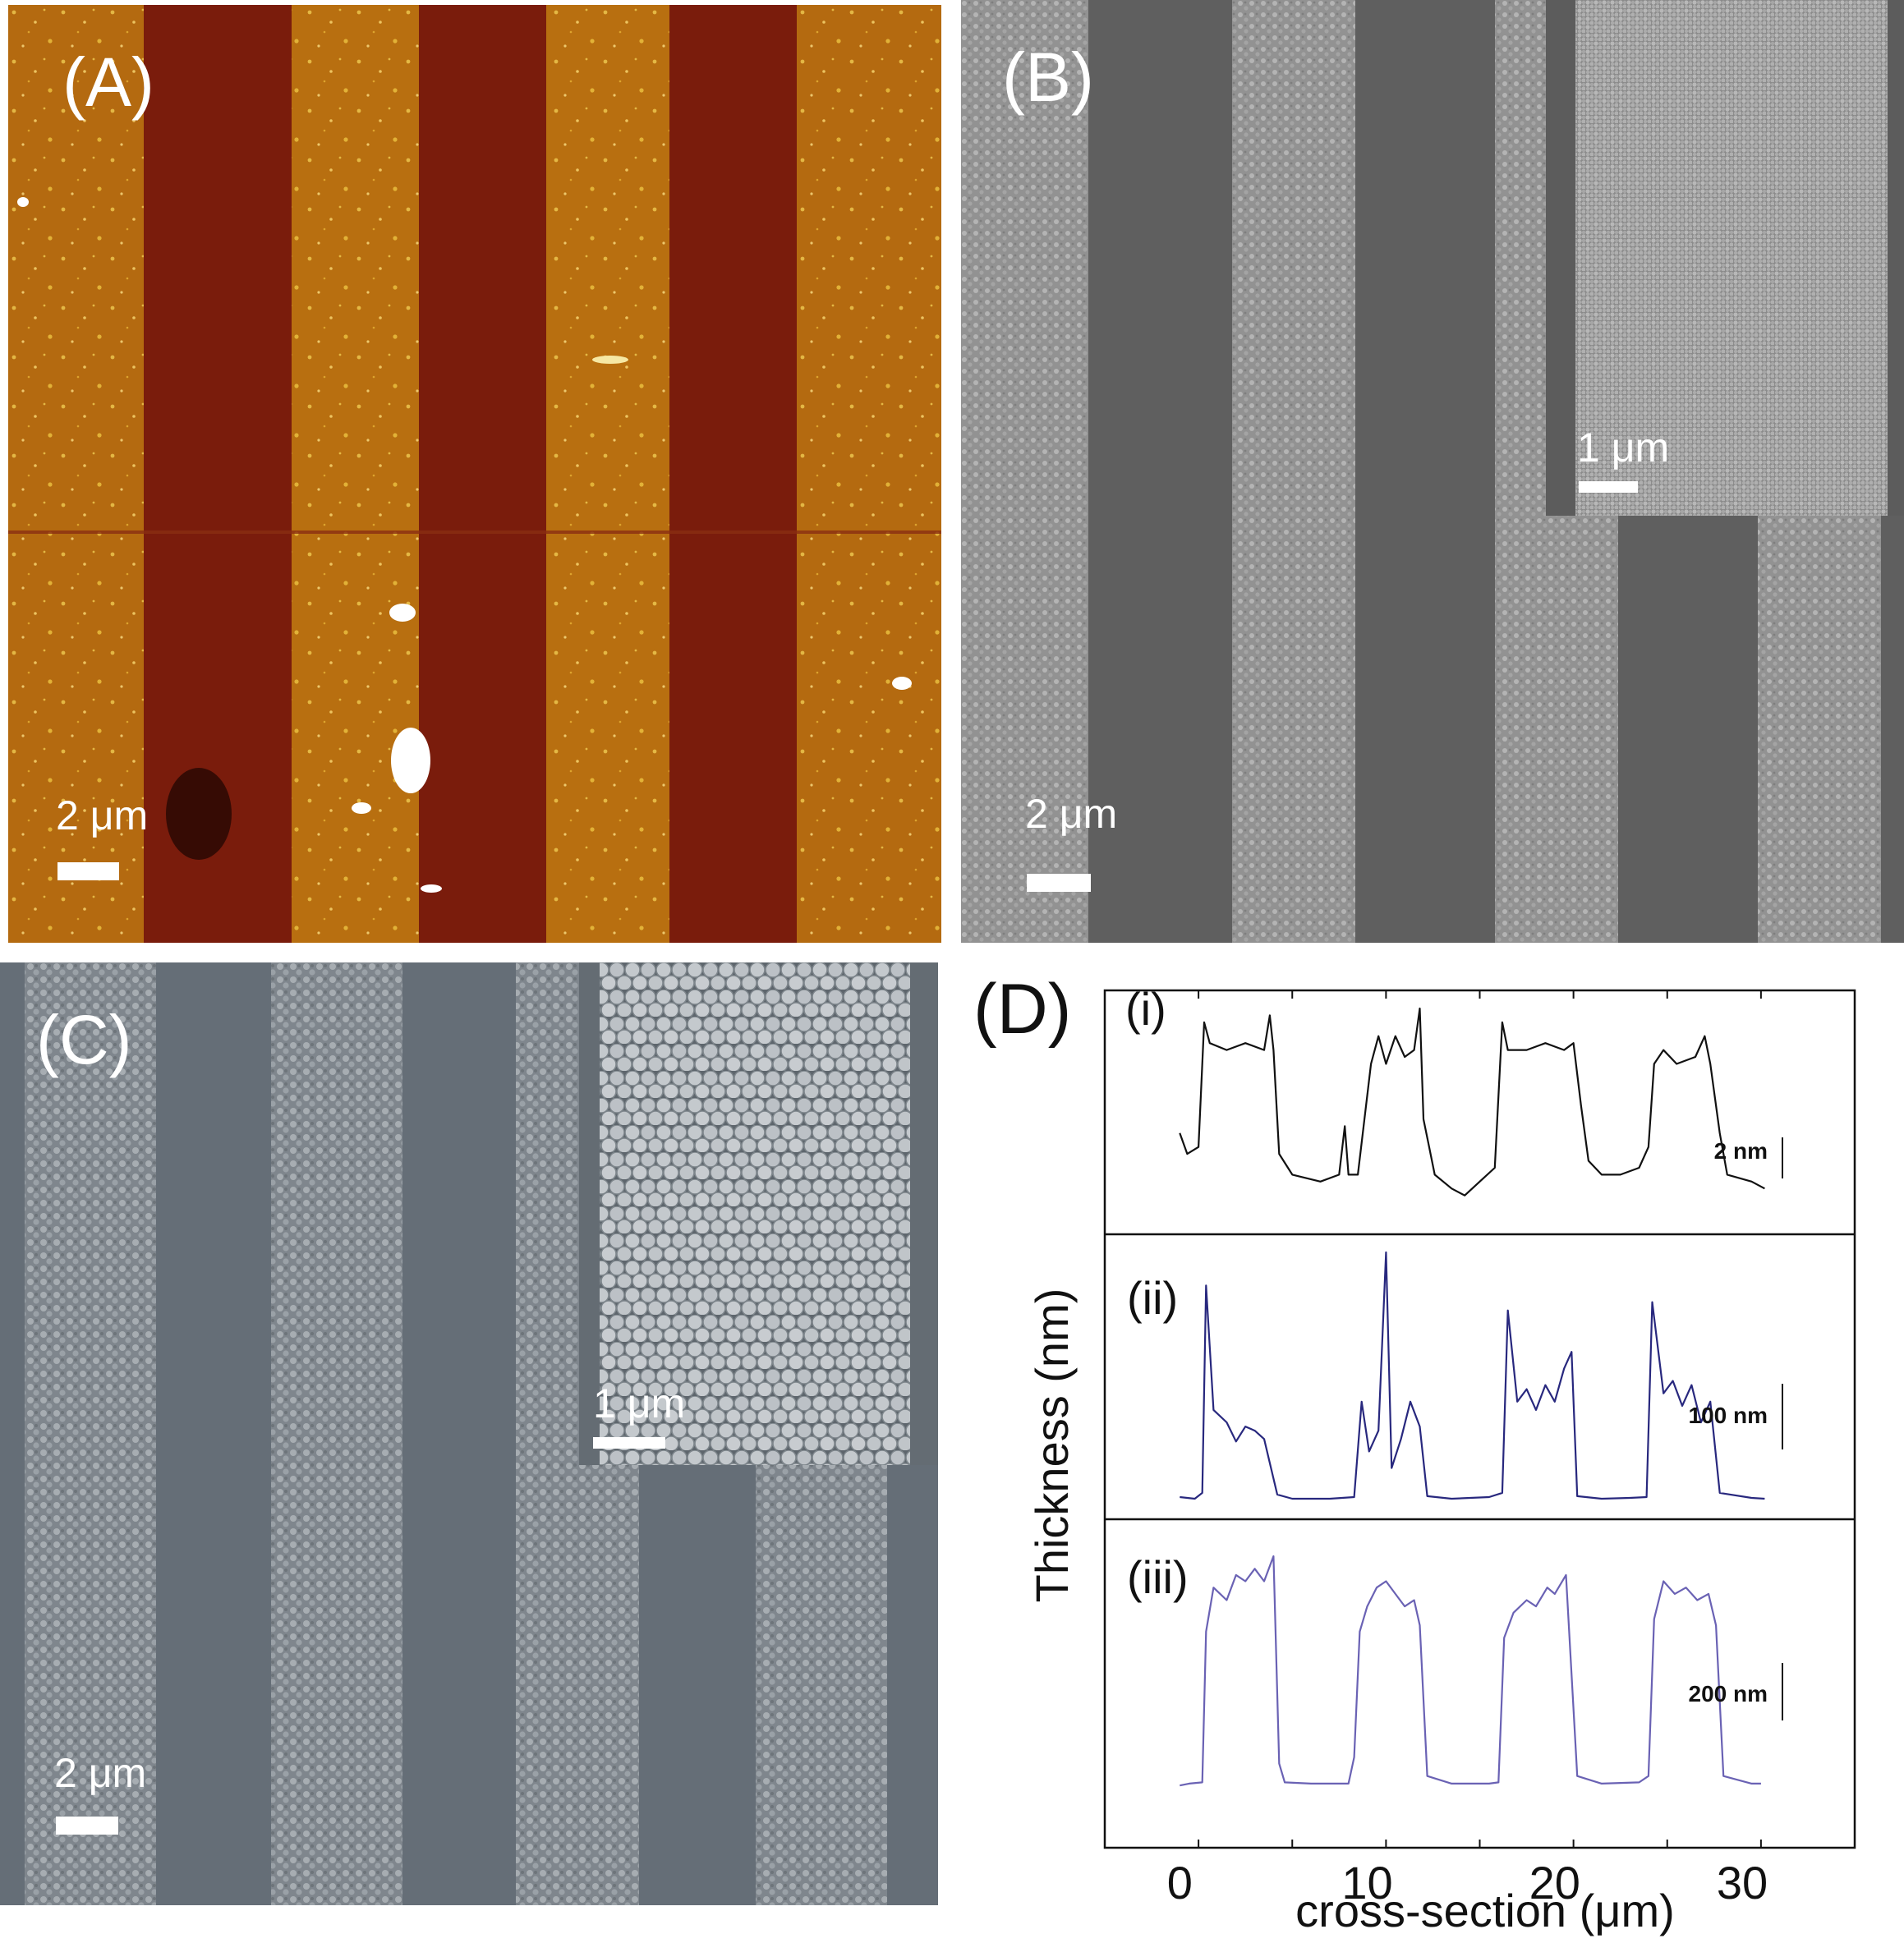  What do you see at coordinates (1052, 1446) in the screenshot?
I see `y-axis-label: Thickness (nm)` at bounding box center [1052, 1446].